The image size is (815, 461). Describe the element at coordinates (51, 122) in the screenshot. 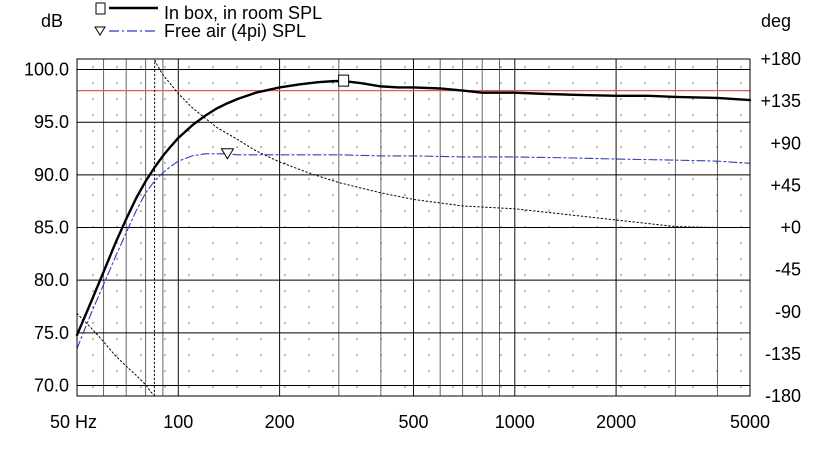

I see `left-tick-label: 95.0` at that location.